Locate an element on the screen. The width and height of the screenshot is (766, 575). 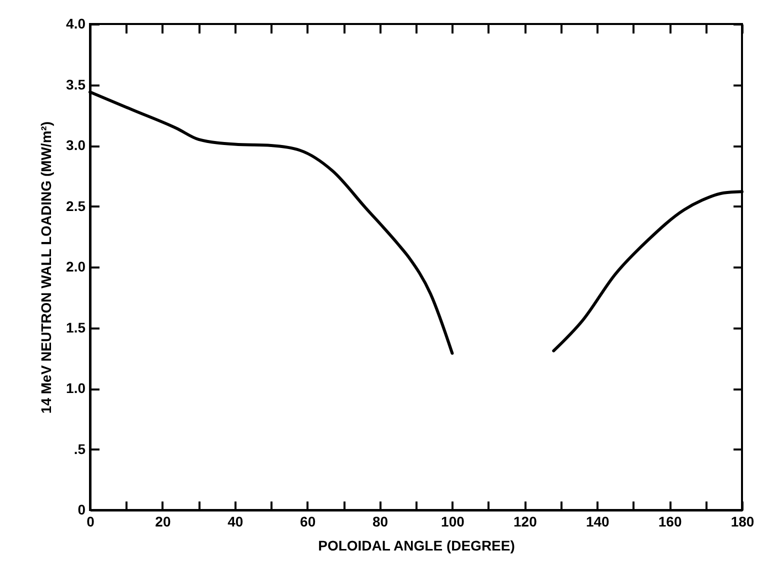
y-tick-label: 3.0 is located at coordinates (76, 145).